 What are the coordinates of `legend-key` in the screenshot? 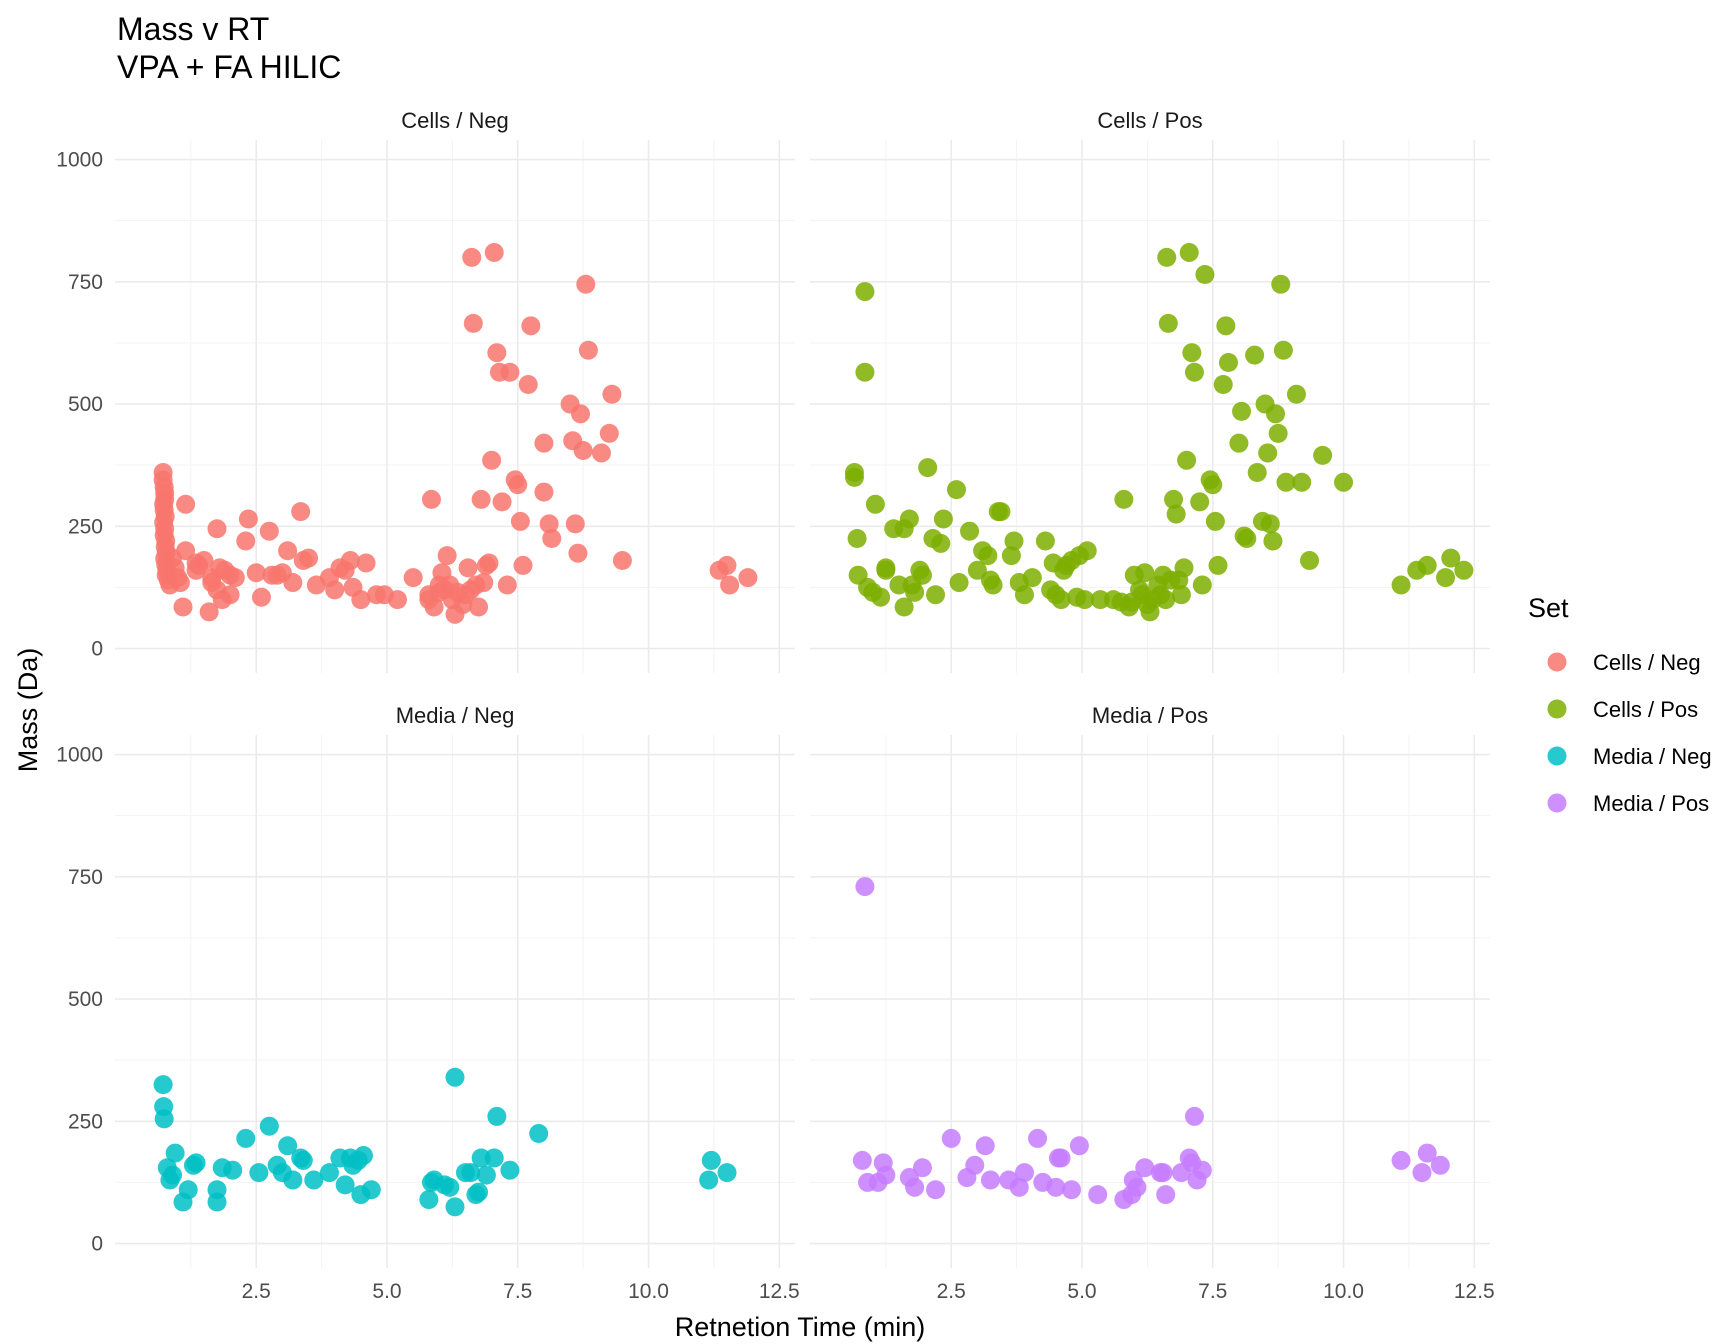 It's located at (1557, 709).